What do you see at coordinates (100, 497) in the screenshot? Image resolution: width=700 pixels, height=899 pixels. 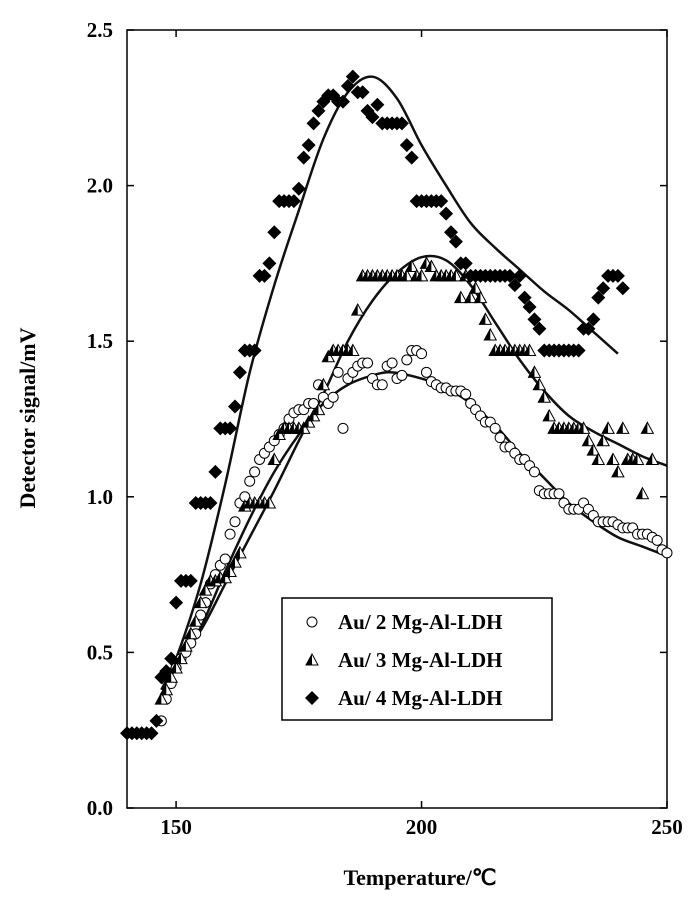 I see `y-tick-label: 1.0` at bounding box center [100, 497].